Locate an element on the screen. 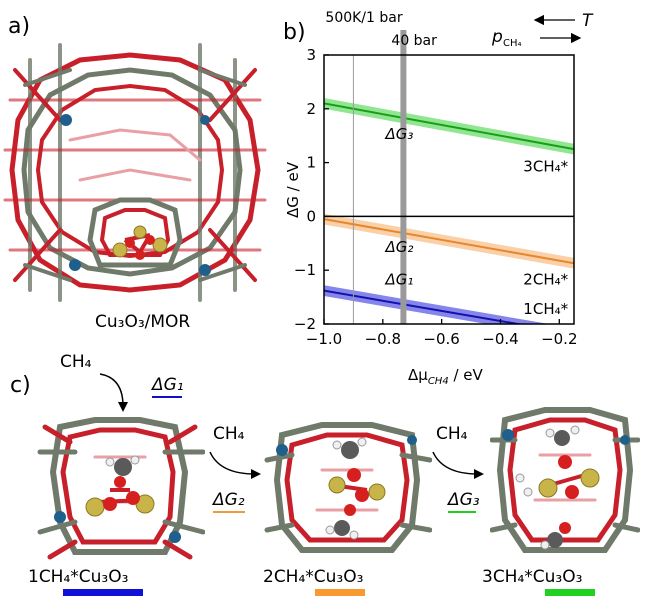 The width and height of the screenshot is (646, 598). step2-reactant: CH₄ is located at coordinates (229, 434).